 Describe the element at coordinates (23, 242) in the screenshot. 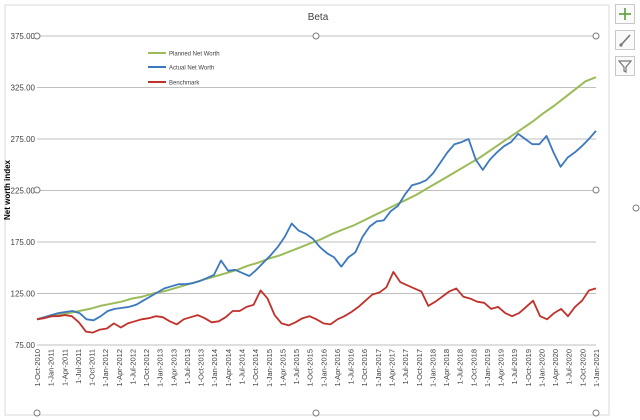

I see `y-tick-label: 175.00` at that location.